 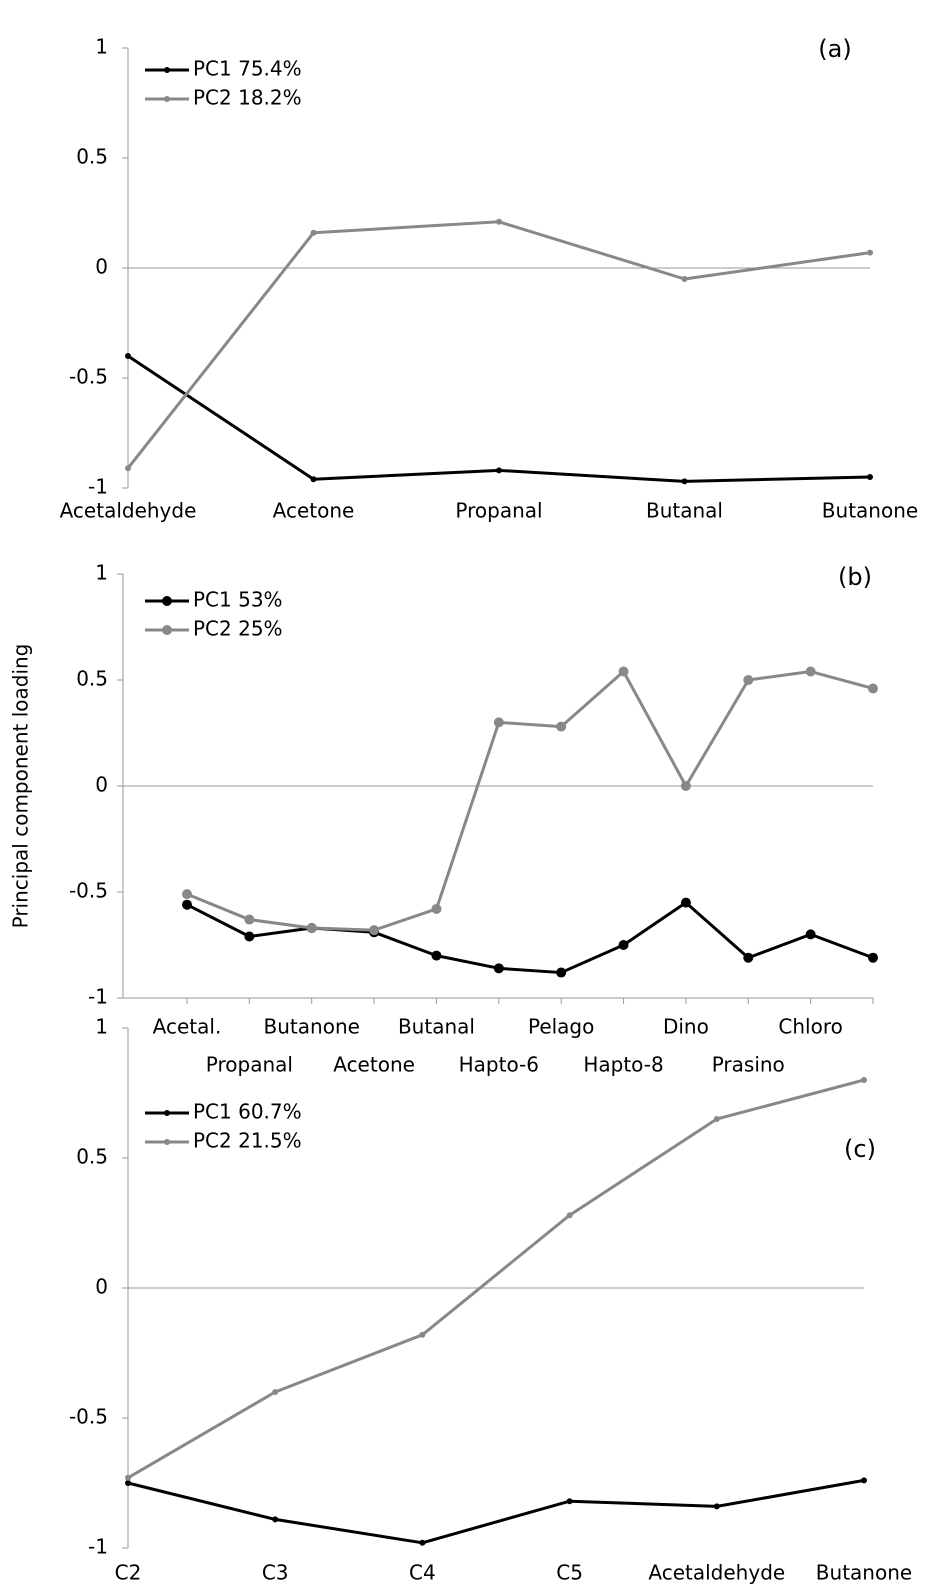 What do you see at coordinates (21, 786) in the screenshot?
I see `y-axis-label: Principal component loading` at bounding box center [21, 786].